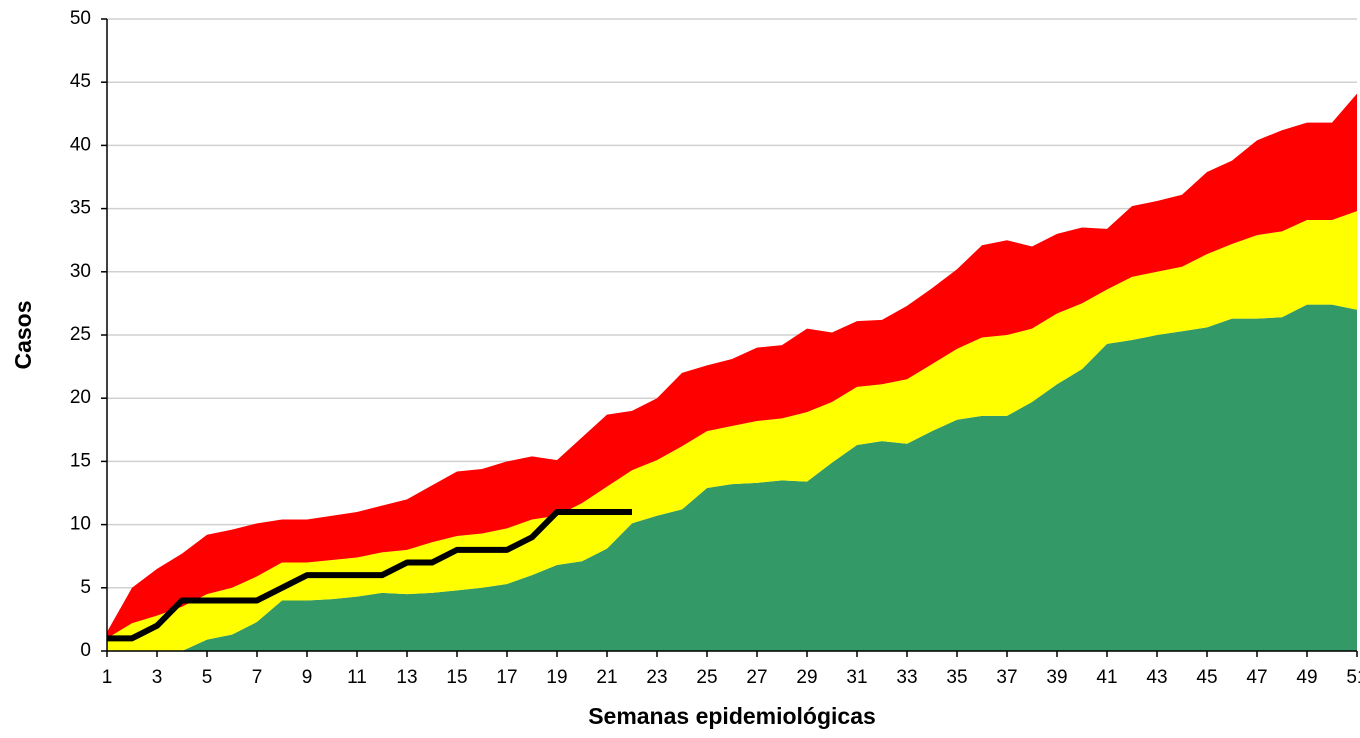  I want to click on x-tick-label: 29, so click(806, 677).